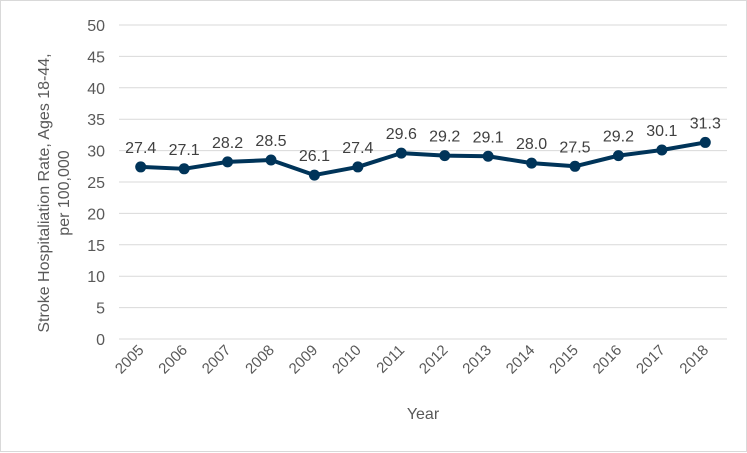  Describe the element at coordinates (100, 340) in the screenshot. I see `y-tick-label: 0` at that location.